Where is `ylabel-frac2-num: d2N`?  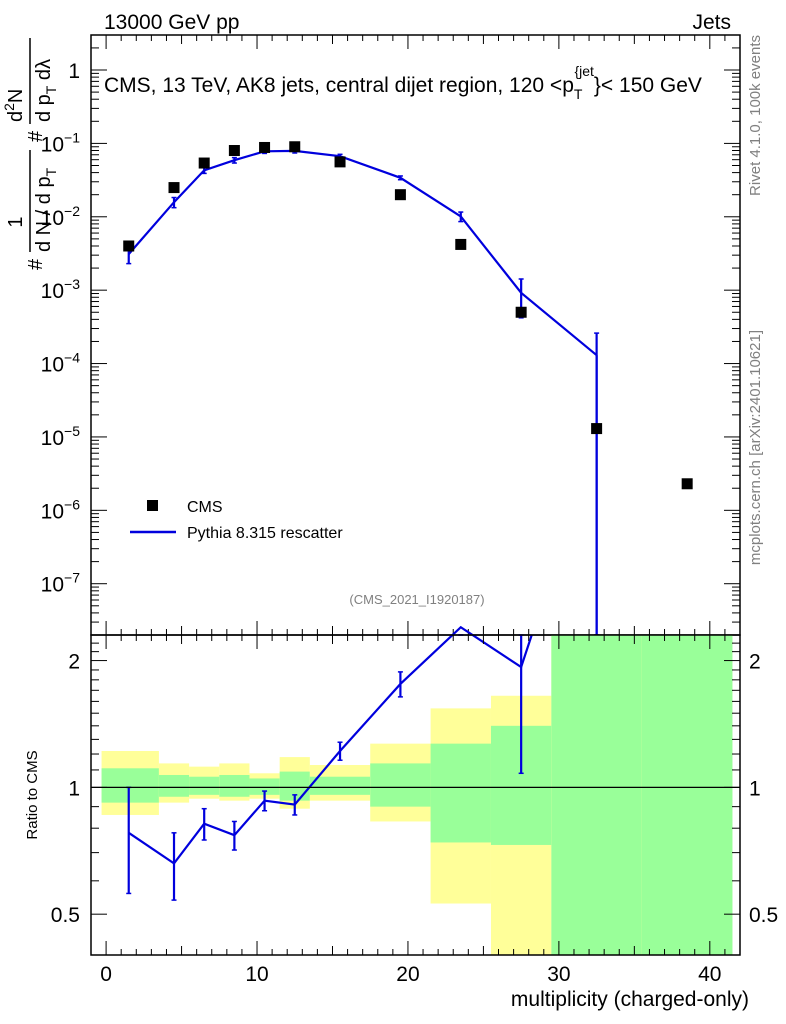 ylabel-frac2-num: d2N is located at coordinates (14, 105).